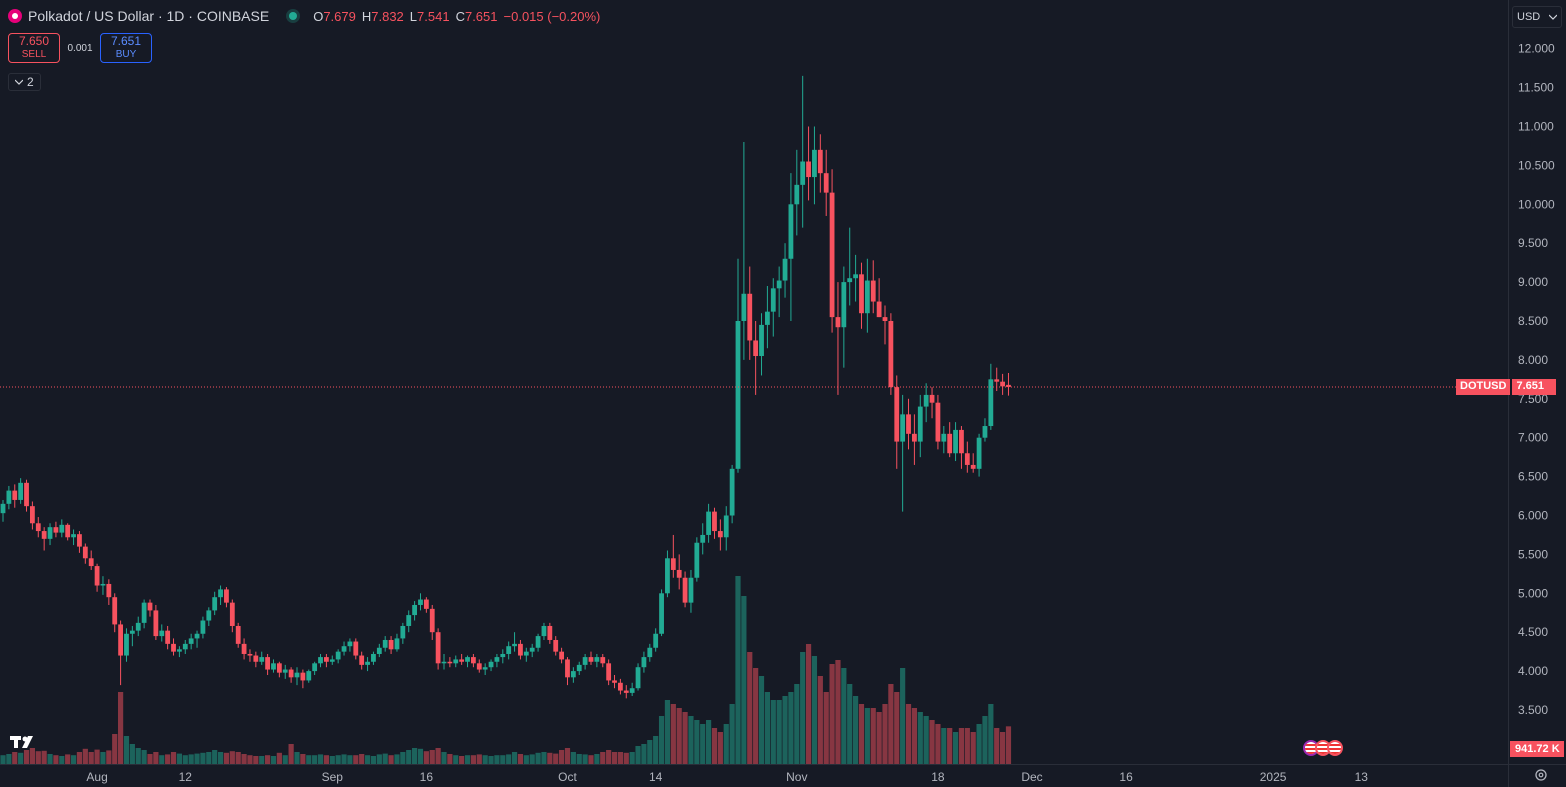 This screenshot has height=787, width=1566. What do you see at coordinates (24, 82) in the screenshot?
I see `indicators-collapse-button: 2` at bounding box center [24, 82].